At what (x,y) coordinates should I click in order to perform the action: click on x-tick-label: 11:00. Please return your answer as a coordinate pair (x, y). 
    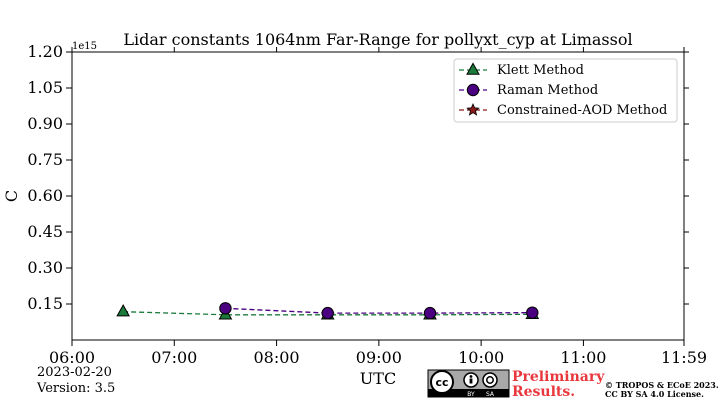
    Looking at the image, I should click on (583, 357).